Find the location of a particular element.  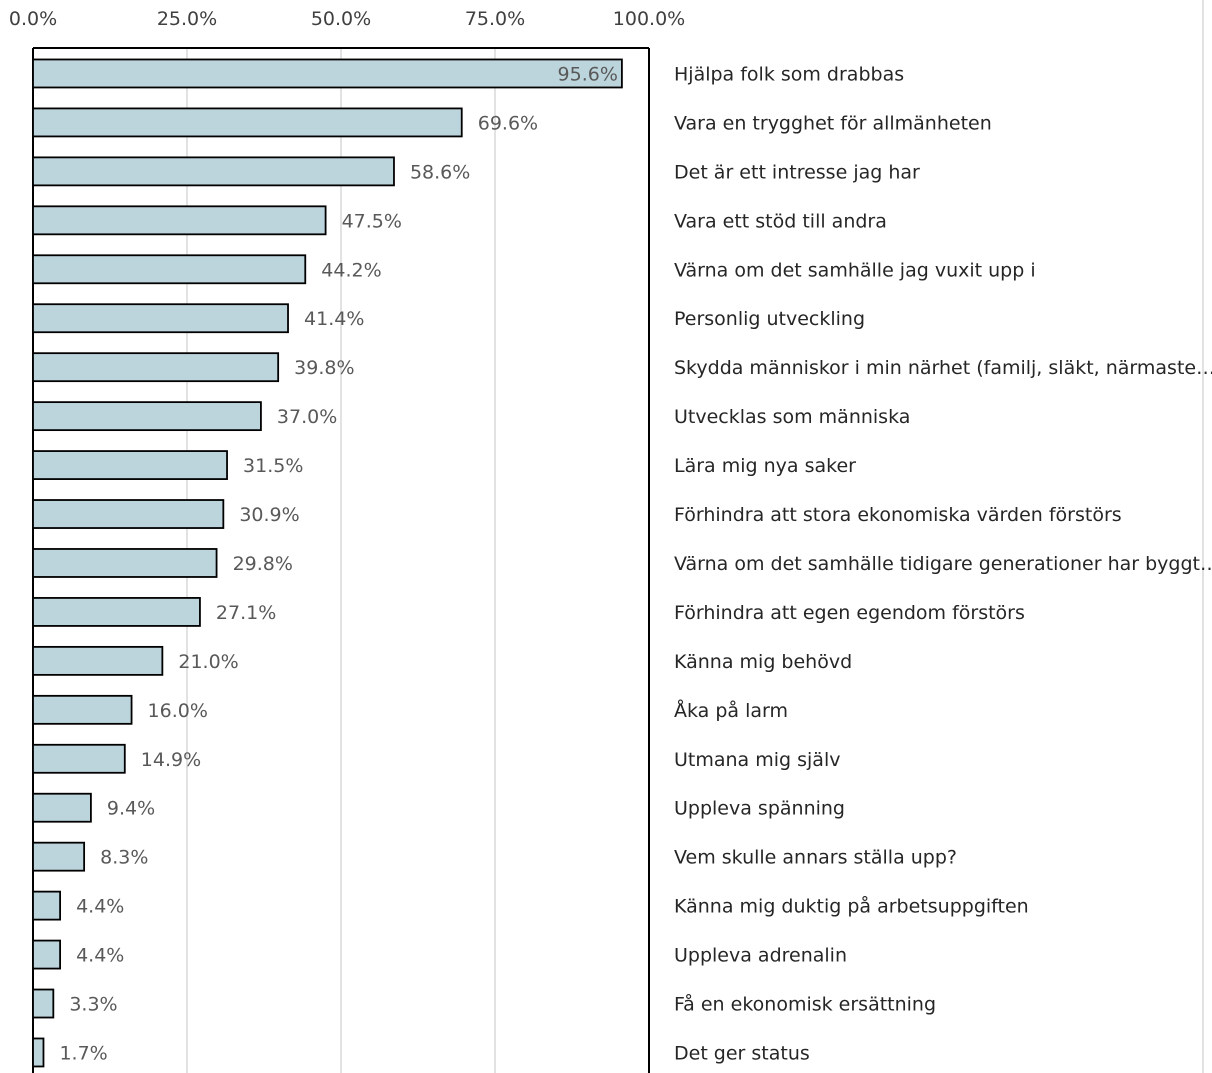

category-label: Vem skulle annars ställa upp? is located at coordinates (815, 858).